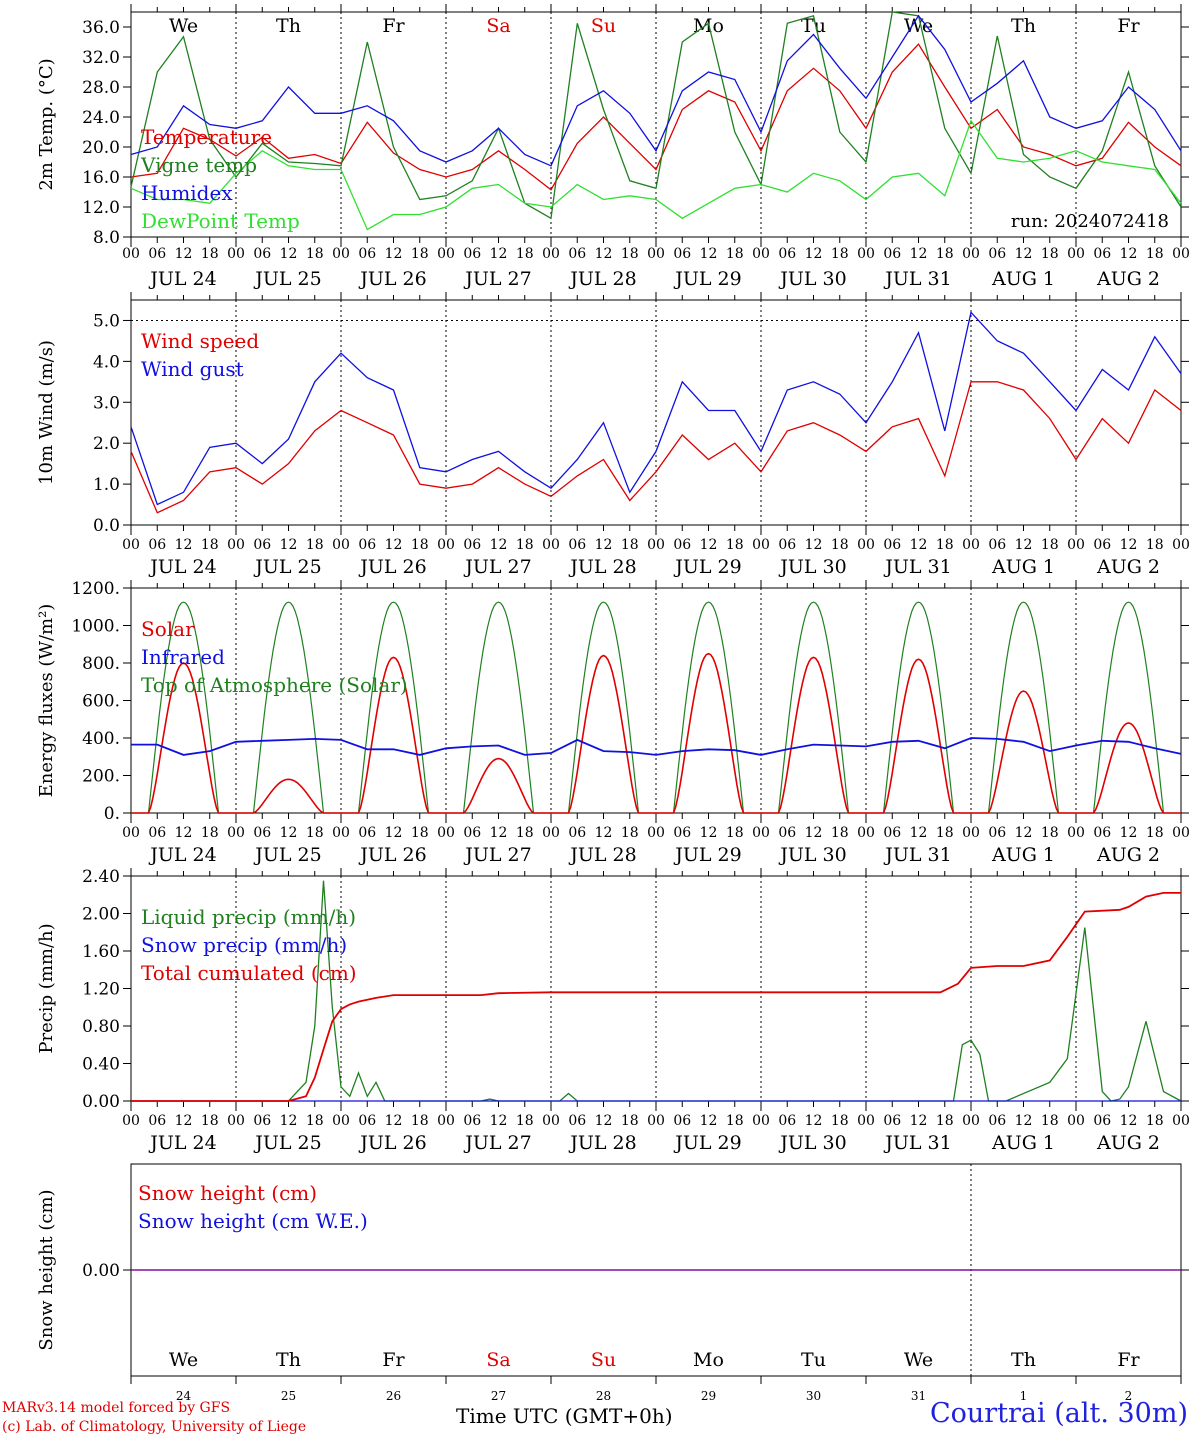 The height and width of the screenshot is (1440, 1194). What do you see at coordinates (287, 855) in the screenshot?
I see `energy-date-label: JUL 25` at bounding box center [287, 855].